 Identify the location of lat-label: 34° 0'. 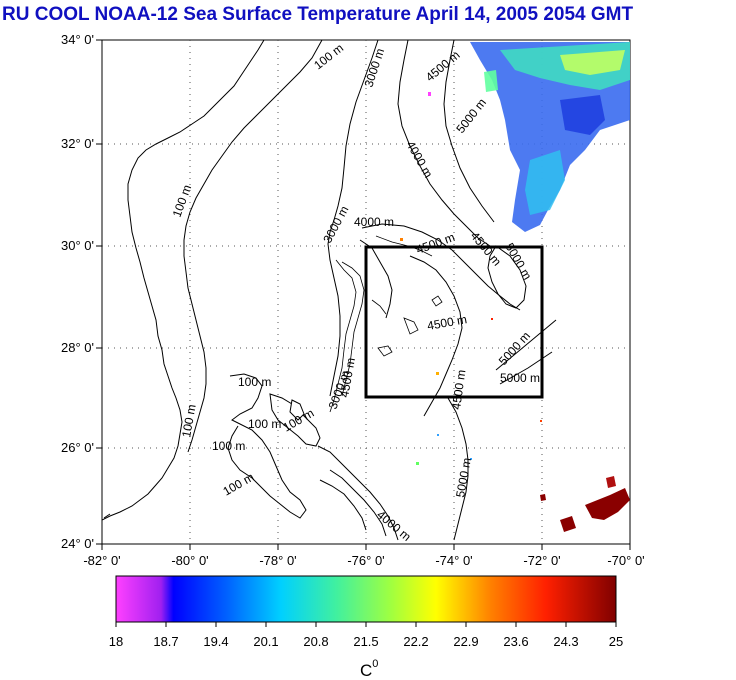
(77, 39).